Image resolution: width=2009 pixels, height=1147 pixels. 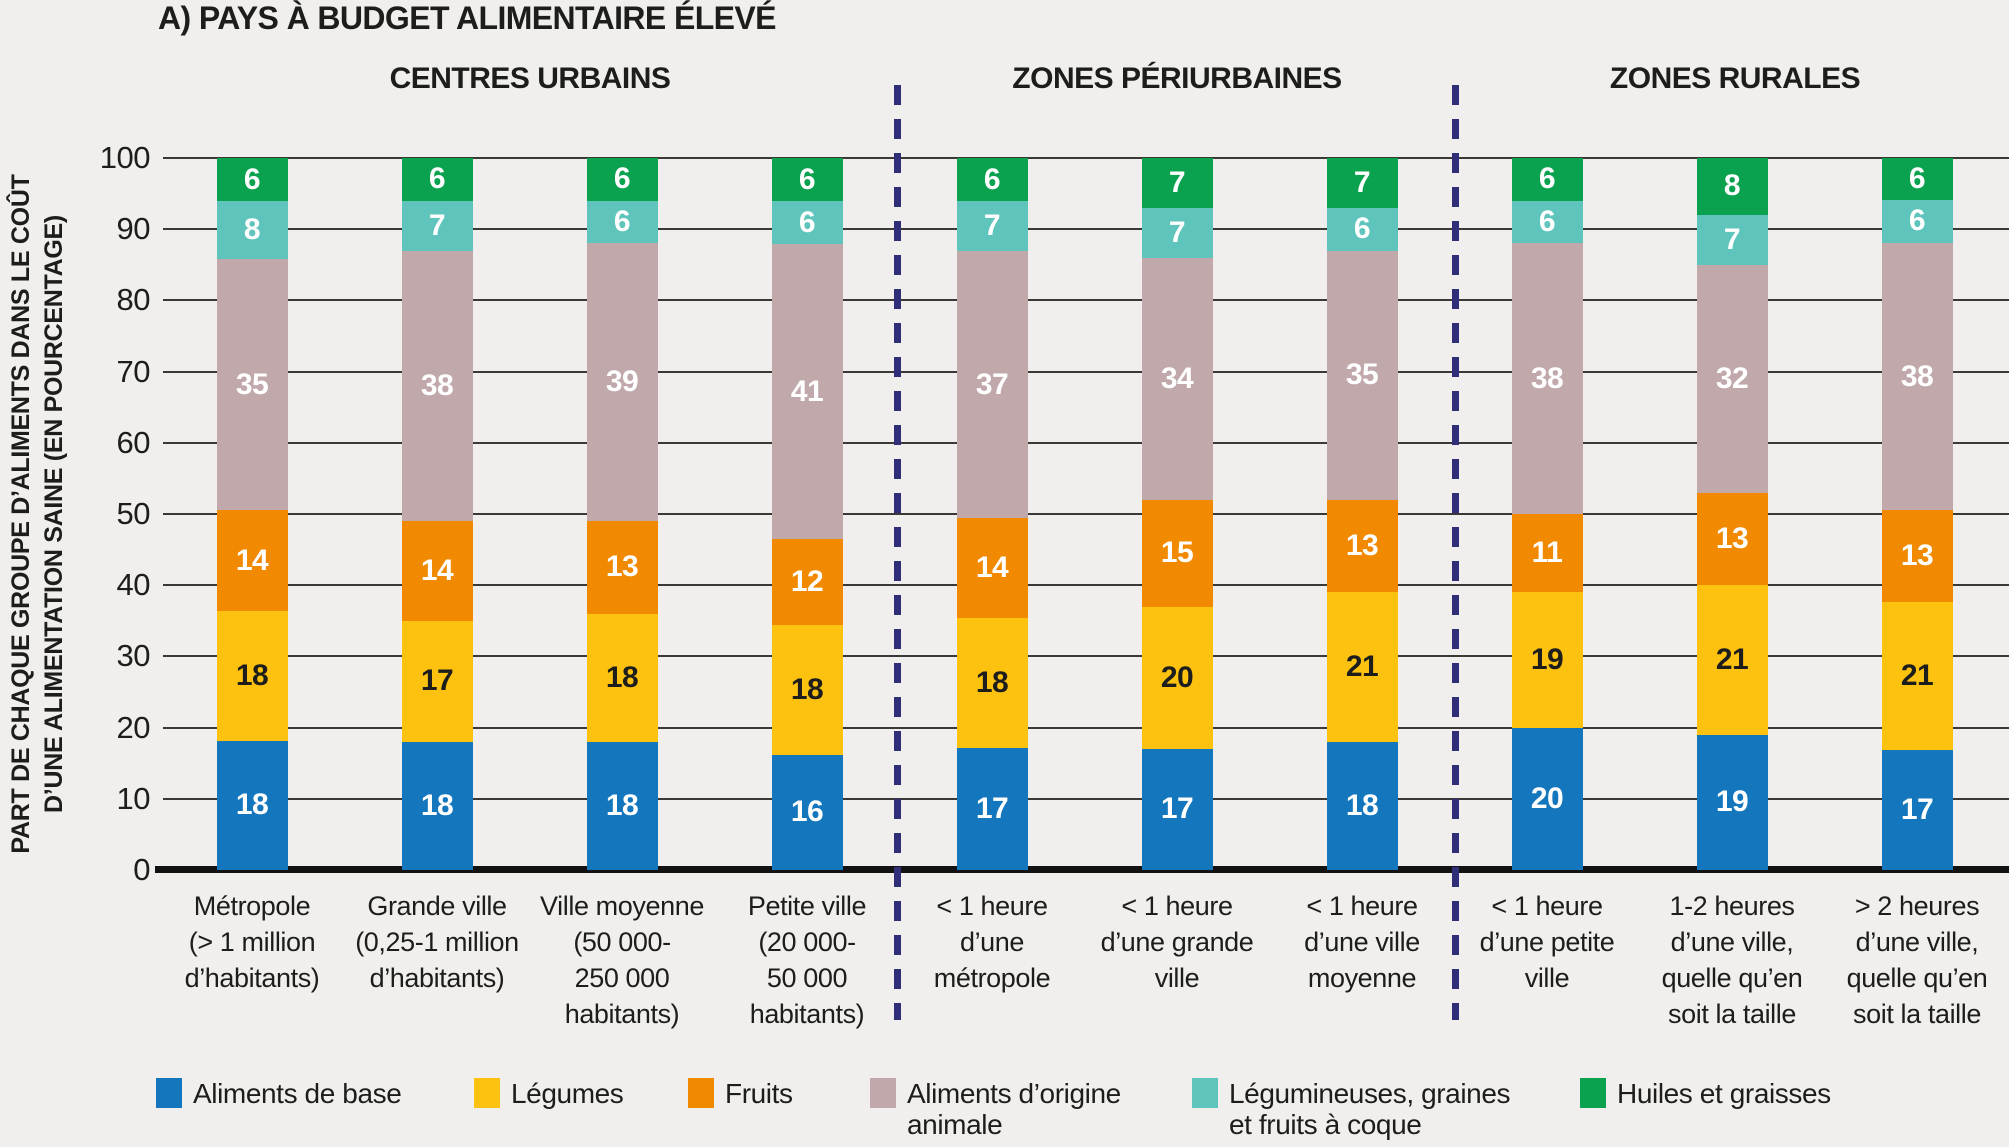 I want to click on stacked-bar-4: 6 6 41 12 18 16, so click(x=807, y=514).